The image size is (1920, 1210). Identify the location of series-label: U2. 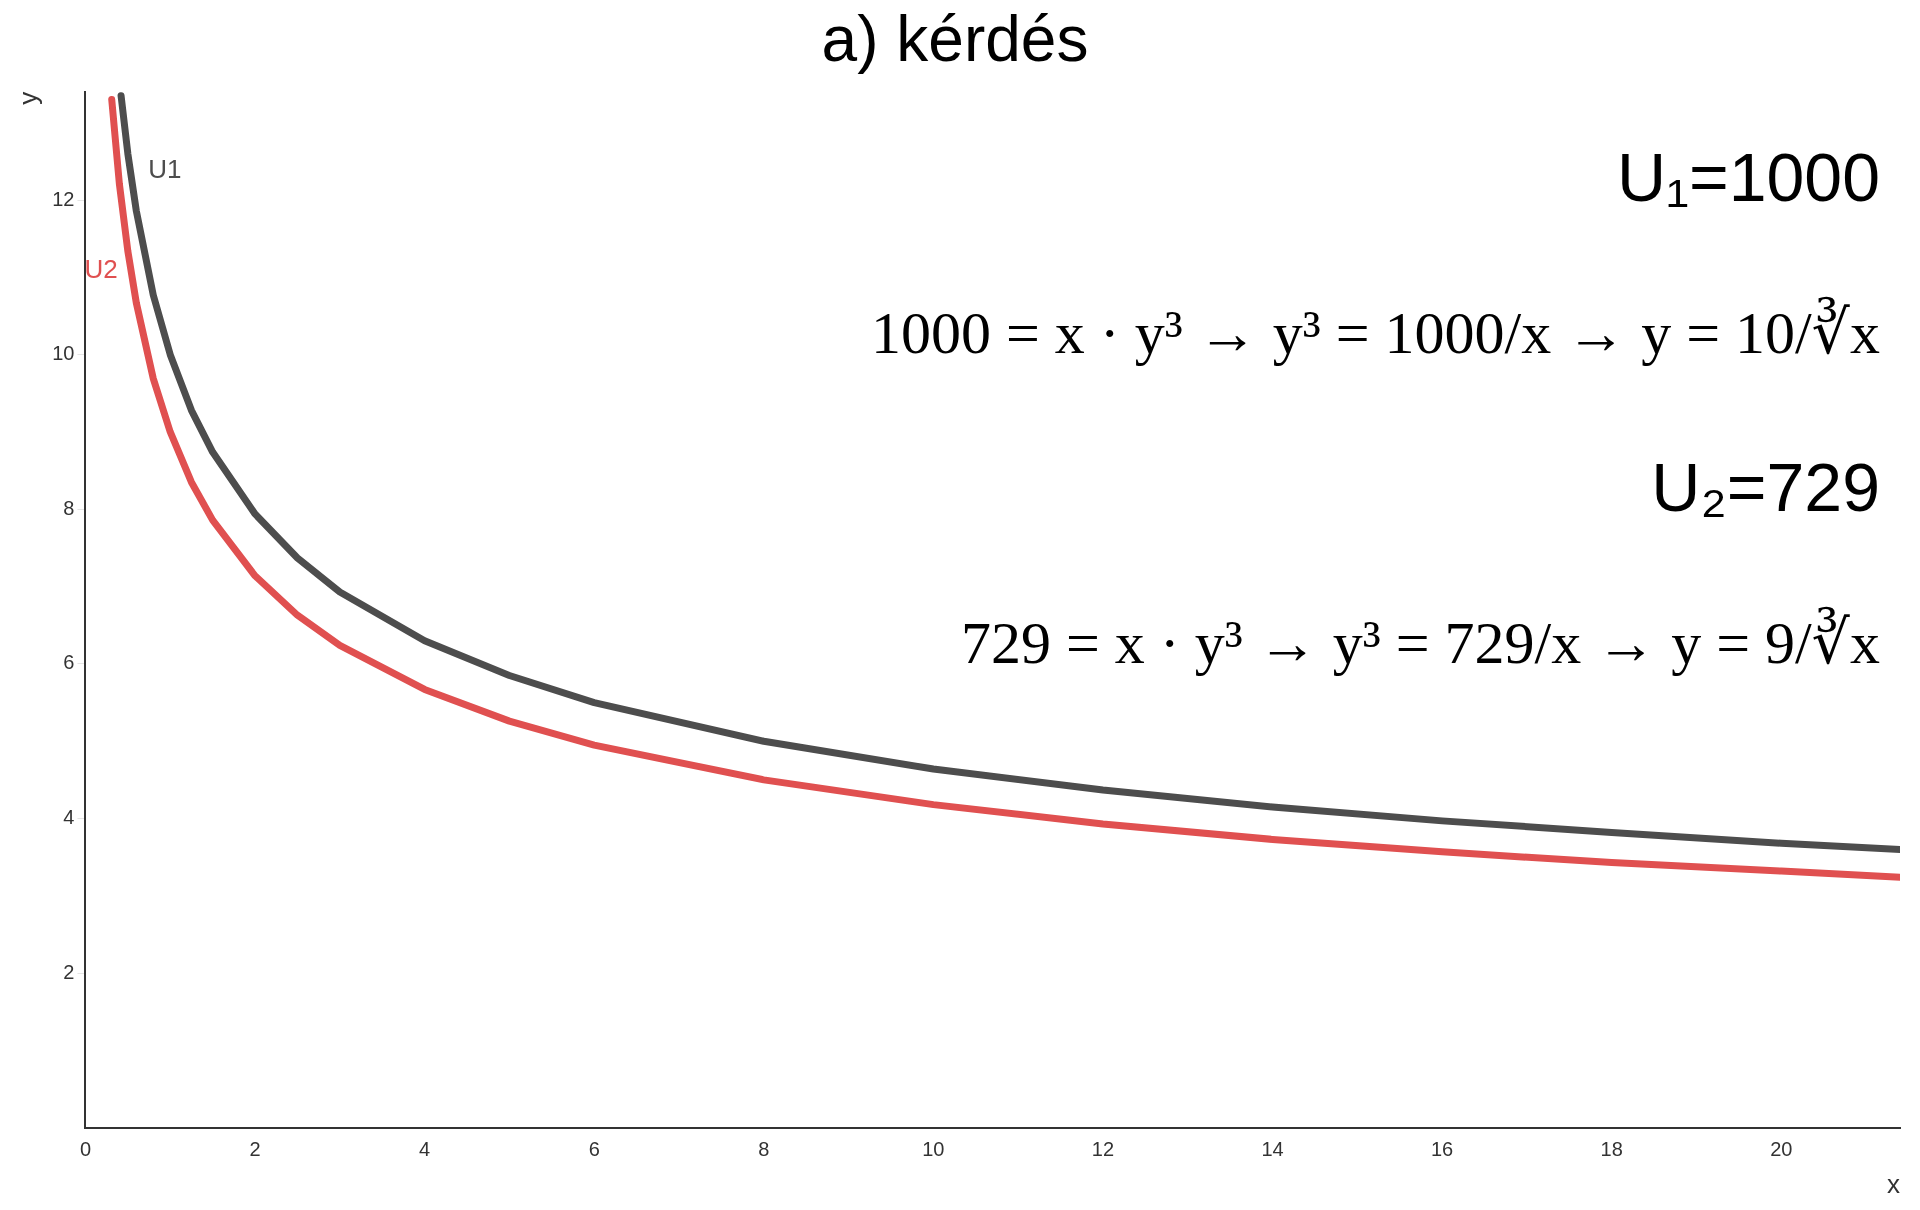
(101, 269).